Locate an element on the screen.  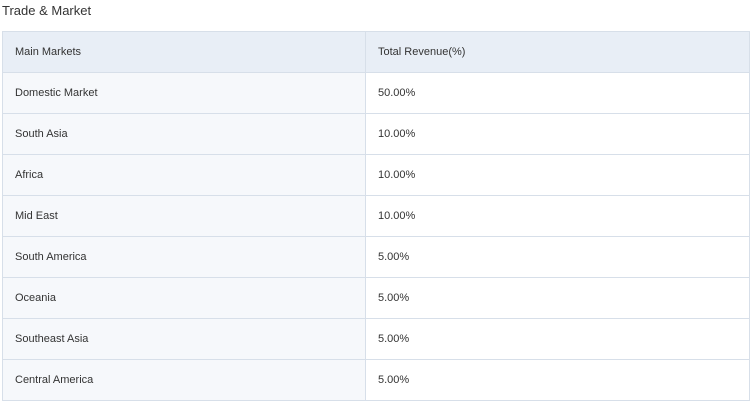
market-cell: South Asia is located at coordinates (184, 134).